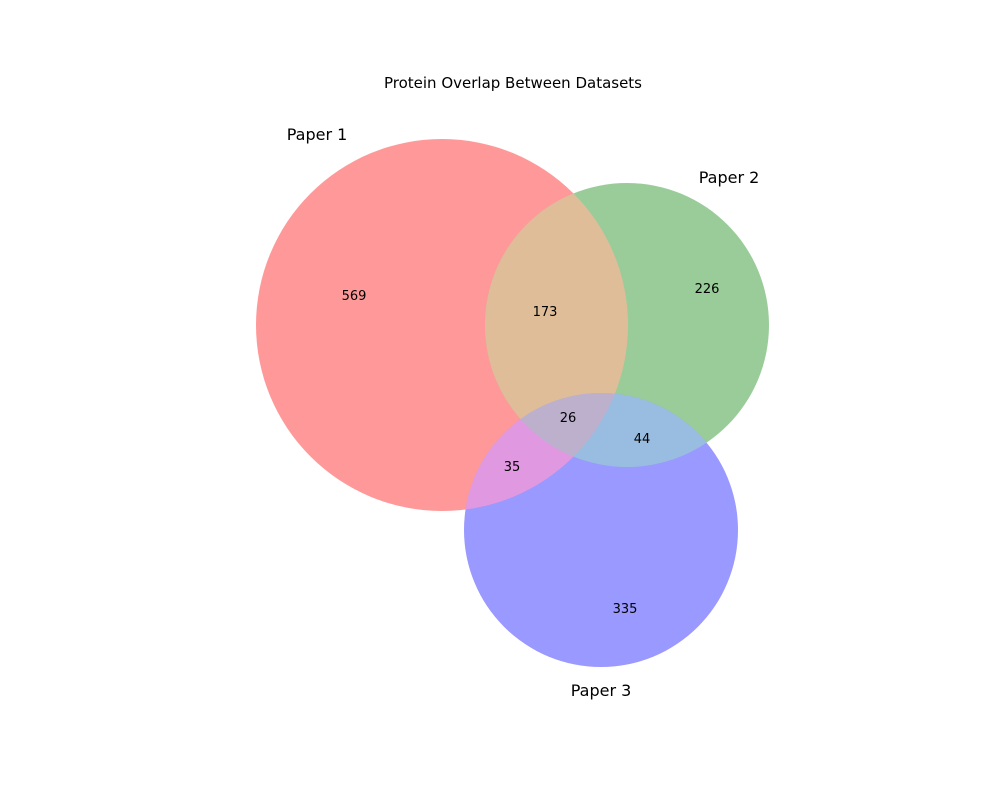 This screenshot has height=800, width=1000. What do you see at coordinates (512, 467) in the screenshot?
I see `count-paper-1-and-3: 35` at bounding box center [512, 467].